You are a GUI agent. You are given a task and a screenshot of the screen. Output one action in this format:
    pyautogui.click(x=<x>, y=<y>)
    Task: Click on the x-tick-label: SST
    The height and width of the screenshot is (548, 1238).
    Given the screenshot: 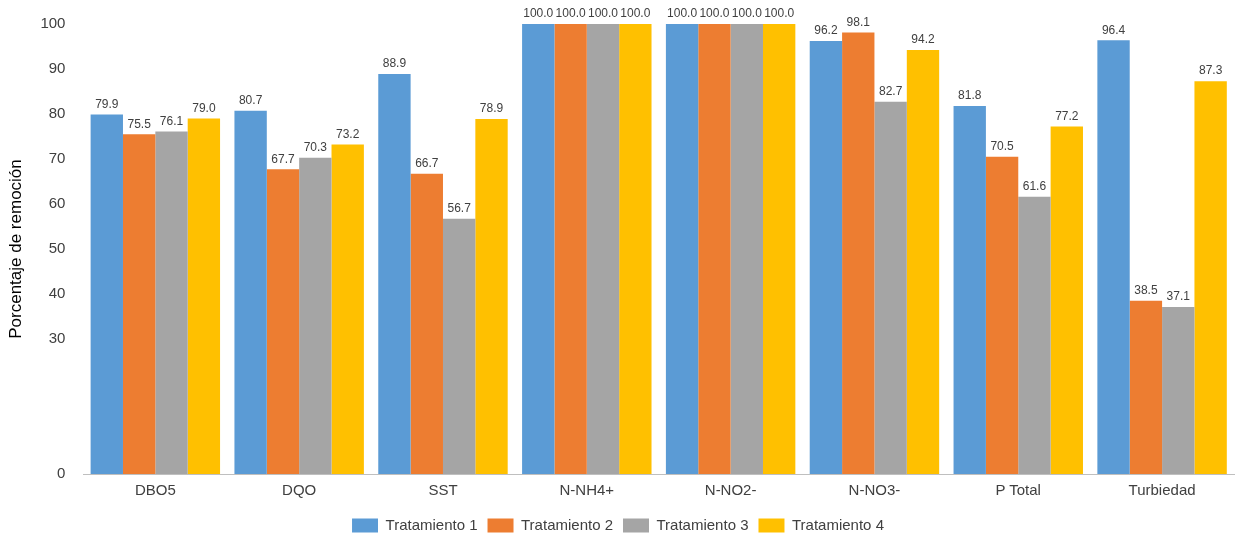 What is the action you would take?
    pyautogui.click(x=443, y=490)
    